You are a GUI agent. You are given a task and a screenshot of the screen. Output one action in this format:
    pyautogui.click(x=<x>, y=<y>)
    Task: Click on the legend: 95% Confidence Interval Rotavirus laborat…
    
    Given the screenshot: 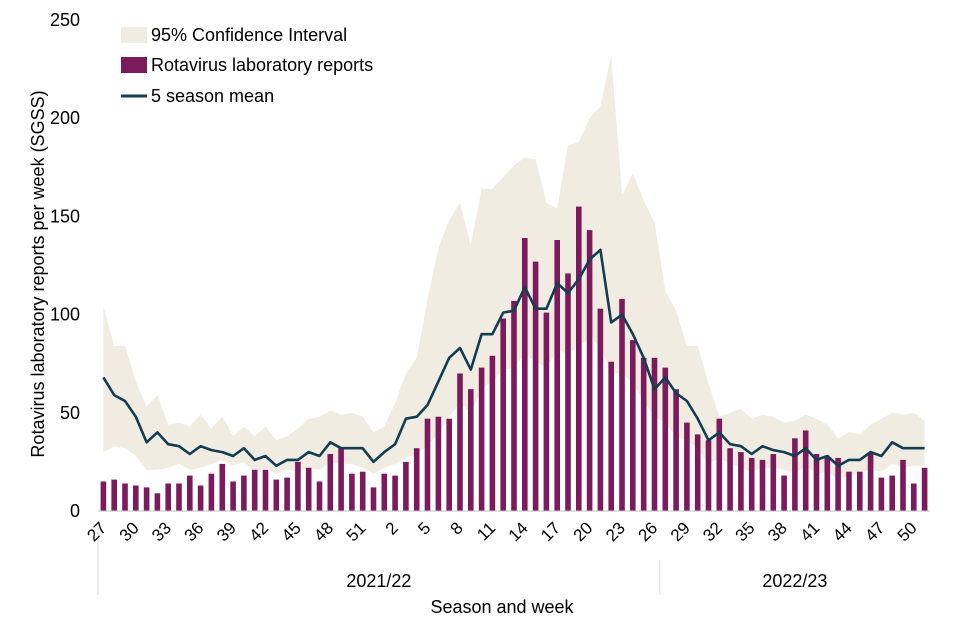 What is the action you would take?
    pyautogui.click(x=247, y=65)
    